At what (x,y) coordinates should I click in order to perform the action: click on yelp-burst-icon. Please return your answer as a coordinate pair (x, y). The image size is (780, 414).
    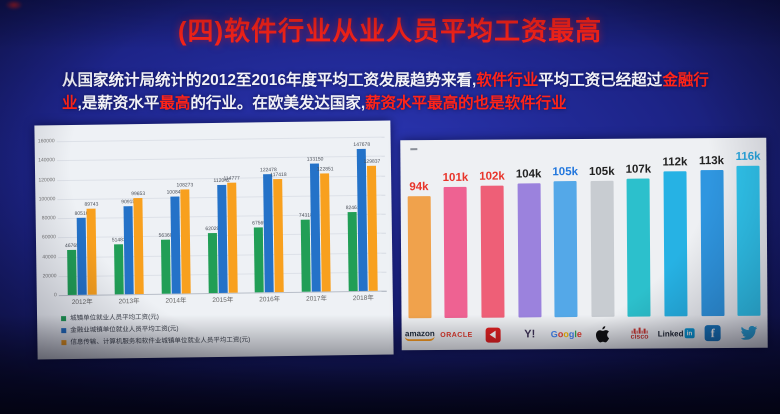
    Looking at the image, I should click on (493, 334).